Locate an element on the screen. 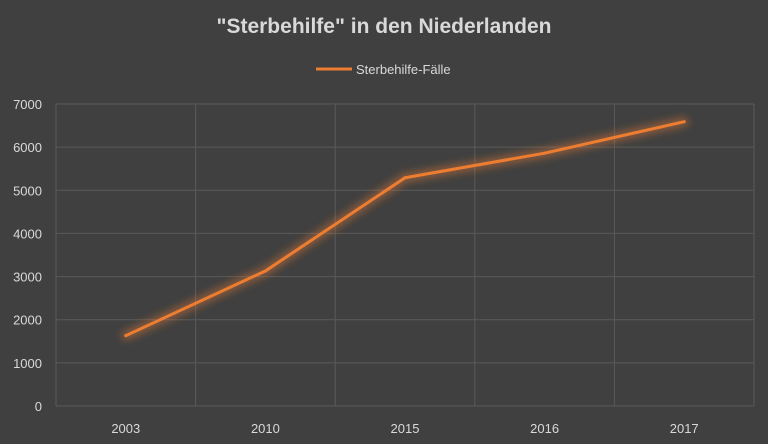 The image size is (768, 444). y-axis-ticks: 0 1000 2000 3000 4000 5000 6000 7000 is located at coordinates (27, 255).